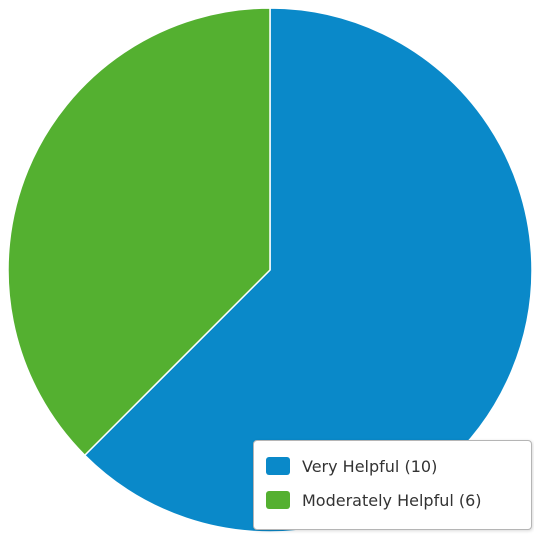  I want to click on legend-item-very-helpful: Very Helpful (10), so click(398, 466).